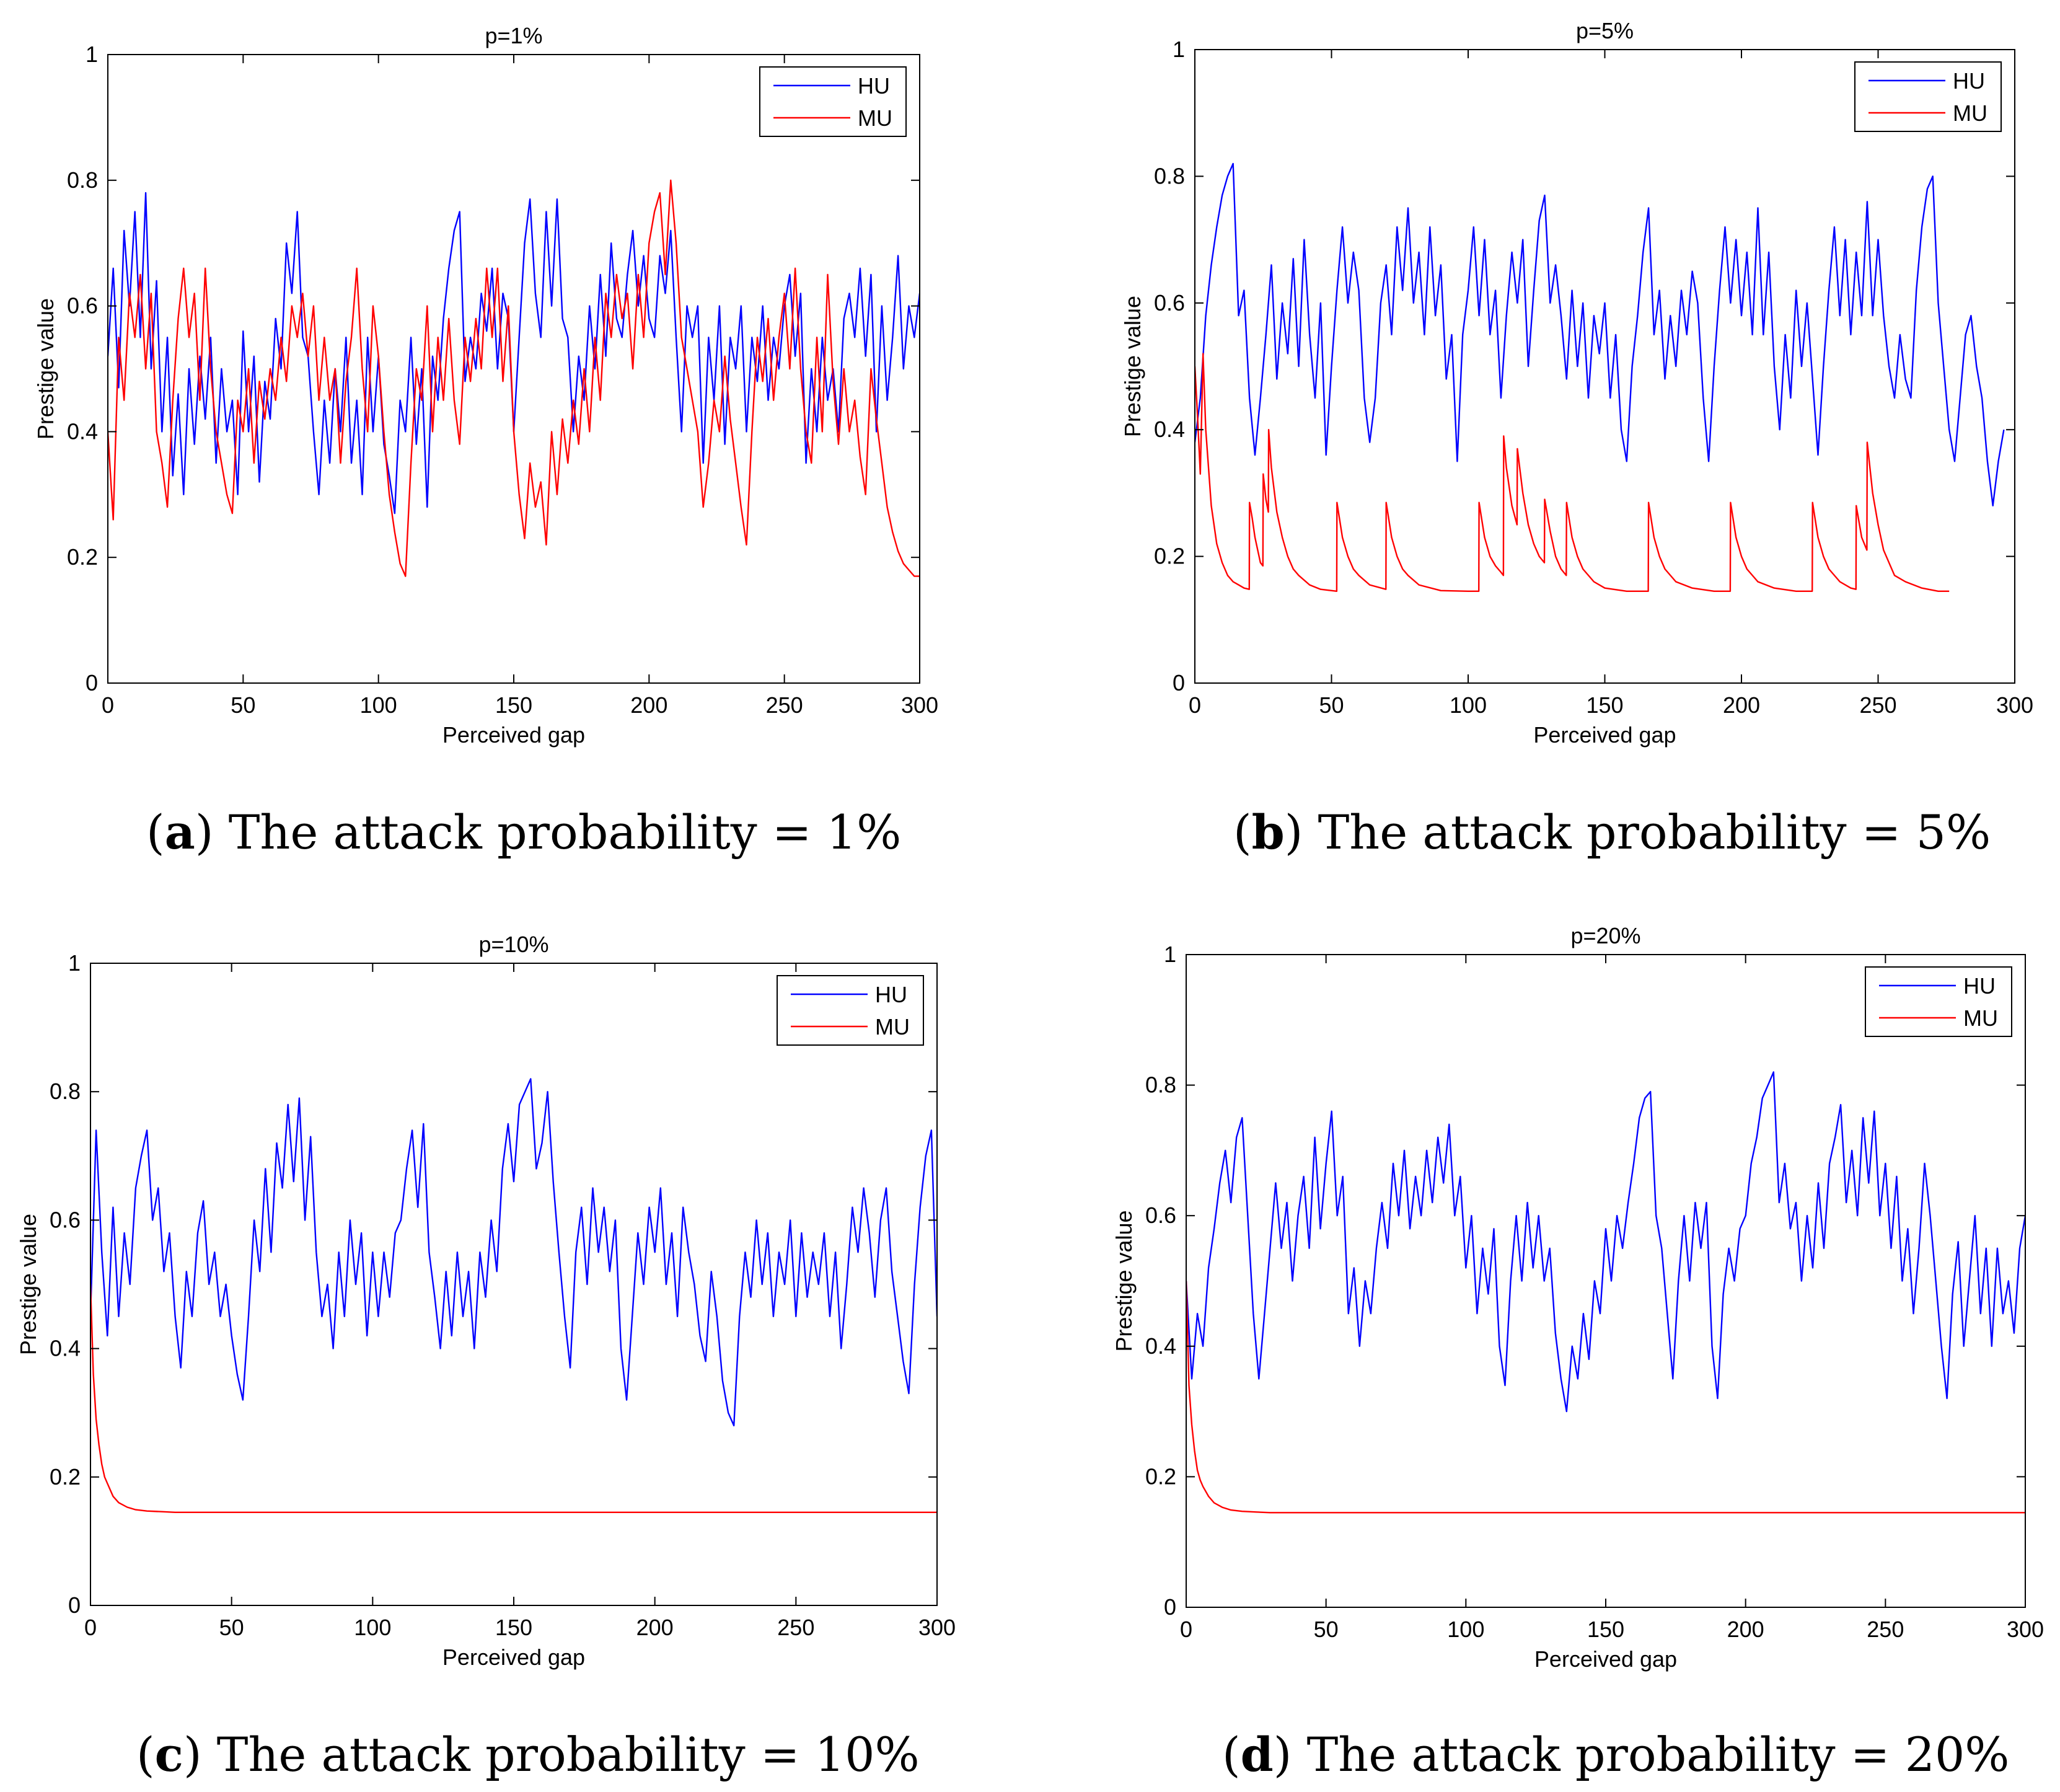 This screenshot has width=2060, height=1792. I want to click on chart-title: p=5%, so click(1605, 30).